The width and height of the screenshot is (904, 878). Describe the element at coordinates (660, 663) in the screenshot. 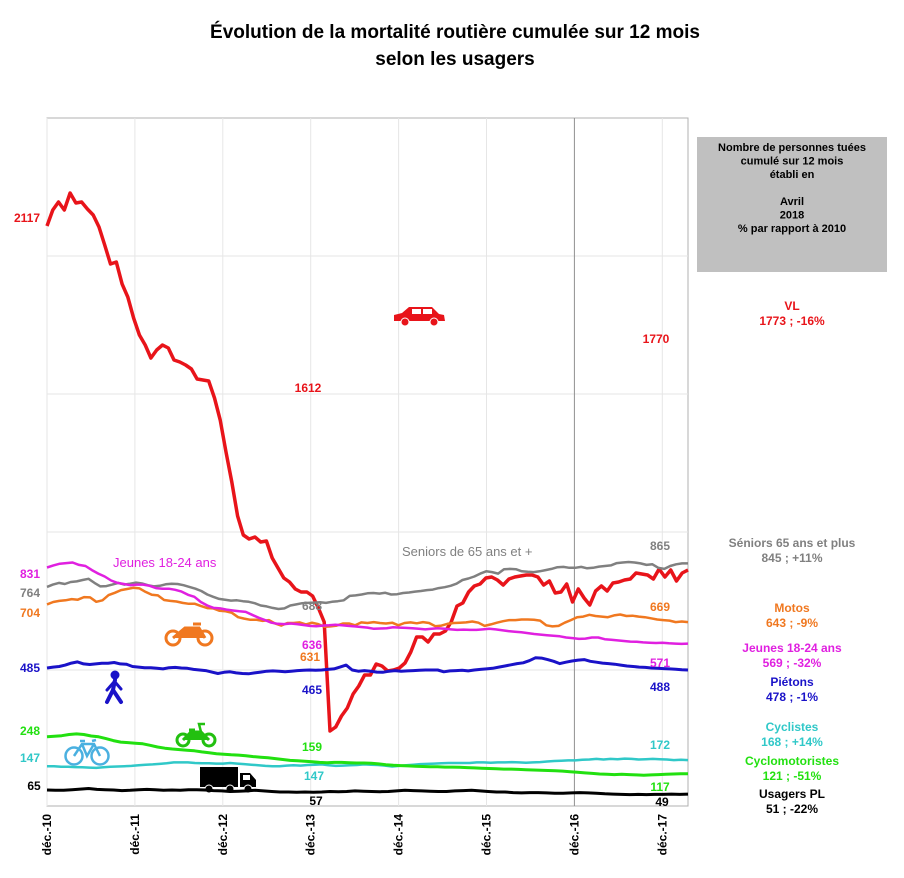

I see `data-label-jeunes: 571` at that location.